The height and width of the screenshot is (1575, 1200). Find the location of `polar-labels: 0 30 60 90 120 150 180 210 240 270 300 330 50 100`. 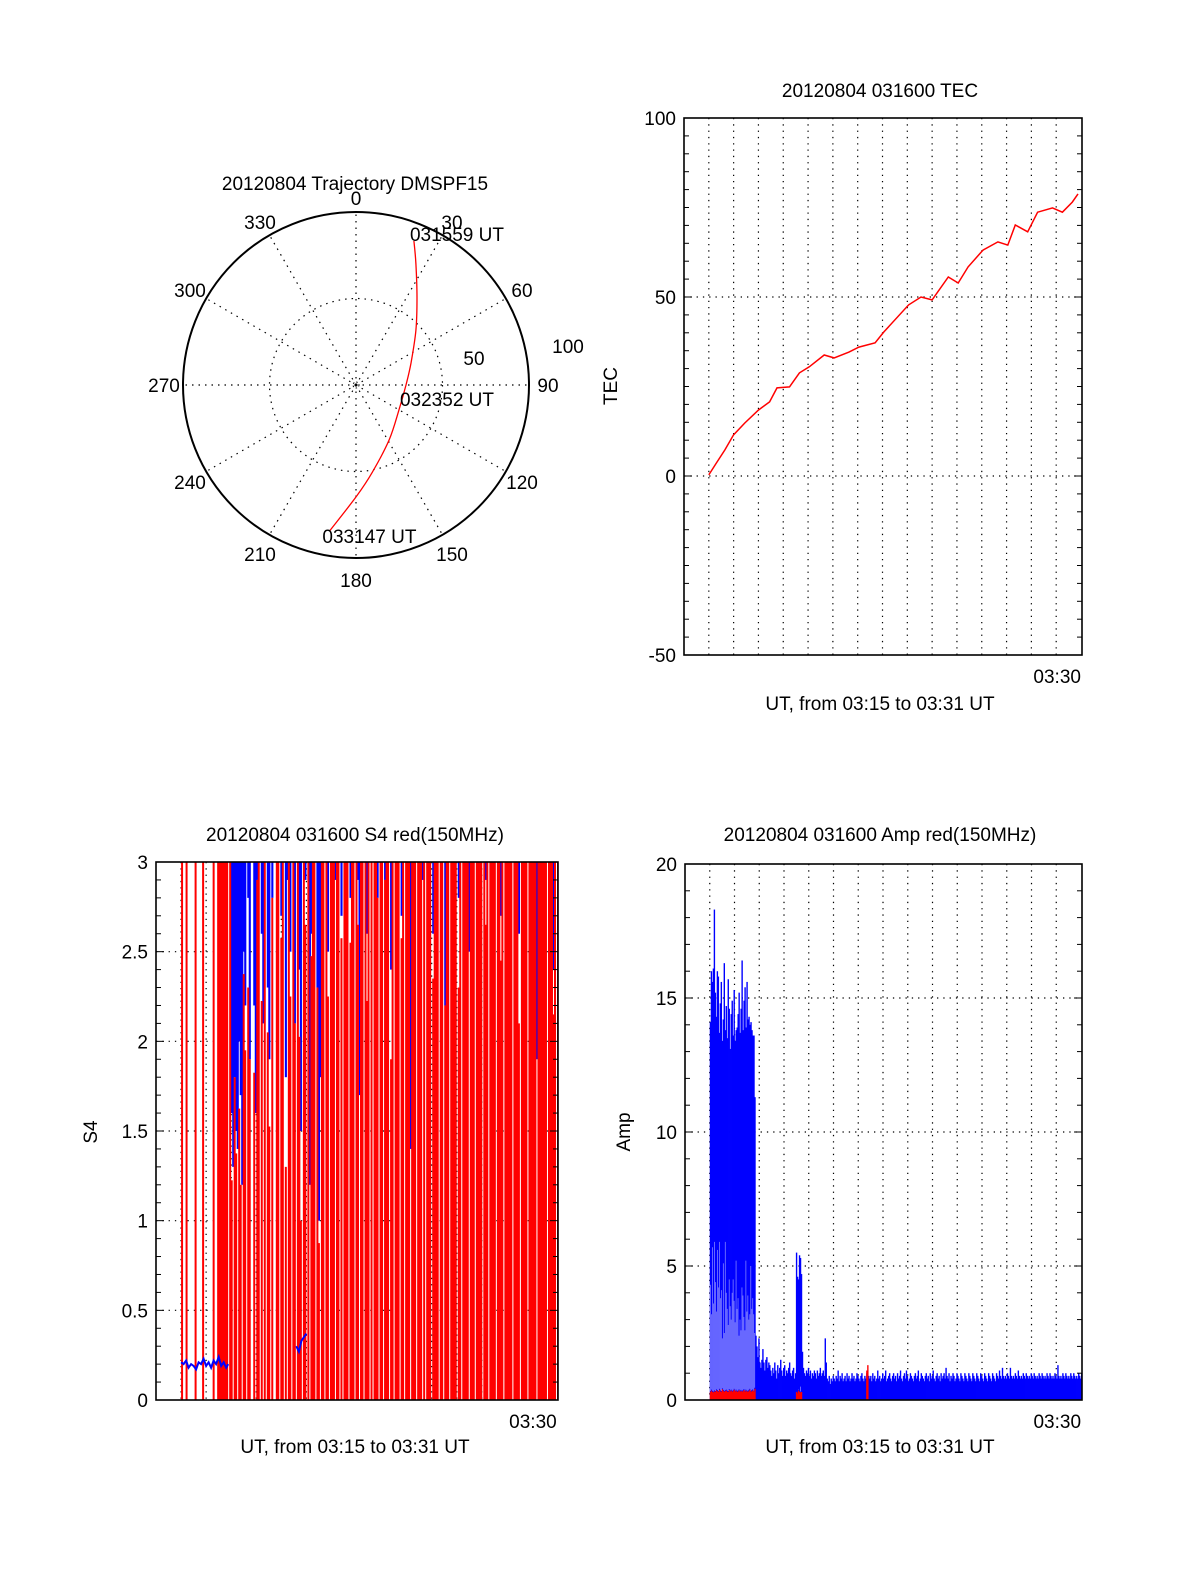

polar-labels: 0 30 60 90 120 150 180 210 240 270 300 330 50 100 is located at coordinates (366, 390).